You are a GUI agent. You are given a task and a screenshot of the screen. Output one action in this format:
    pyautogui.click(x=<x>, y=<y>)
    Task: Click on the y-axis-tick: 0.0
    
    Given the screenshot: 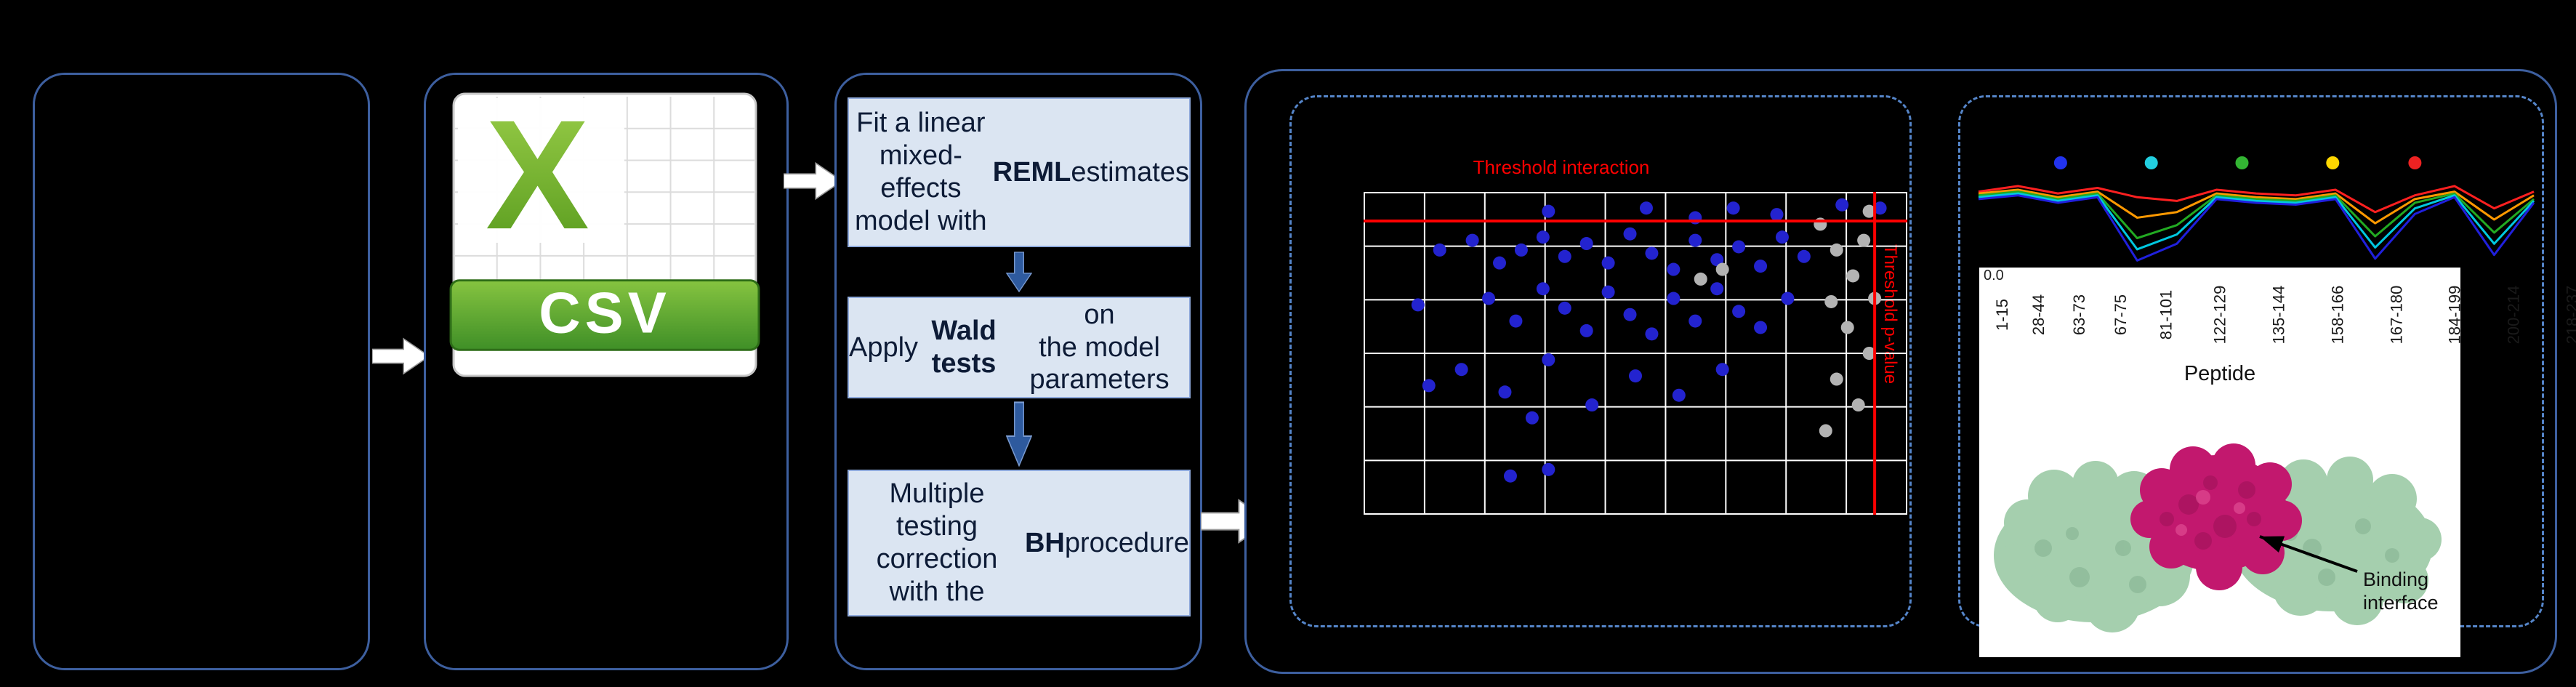 What is the action you would take?
    pyautogui.click(x=1994, y=276)
    